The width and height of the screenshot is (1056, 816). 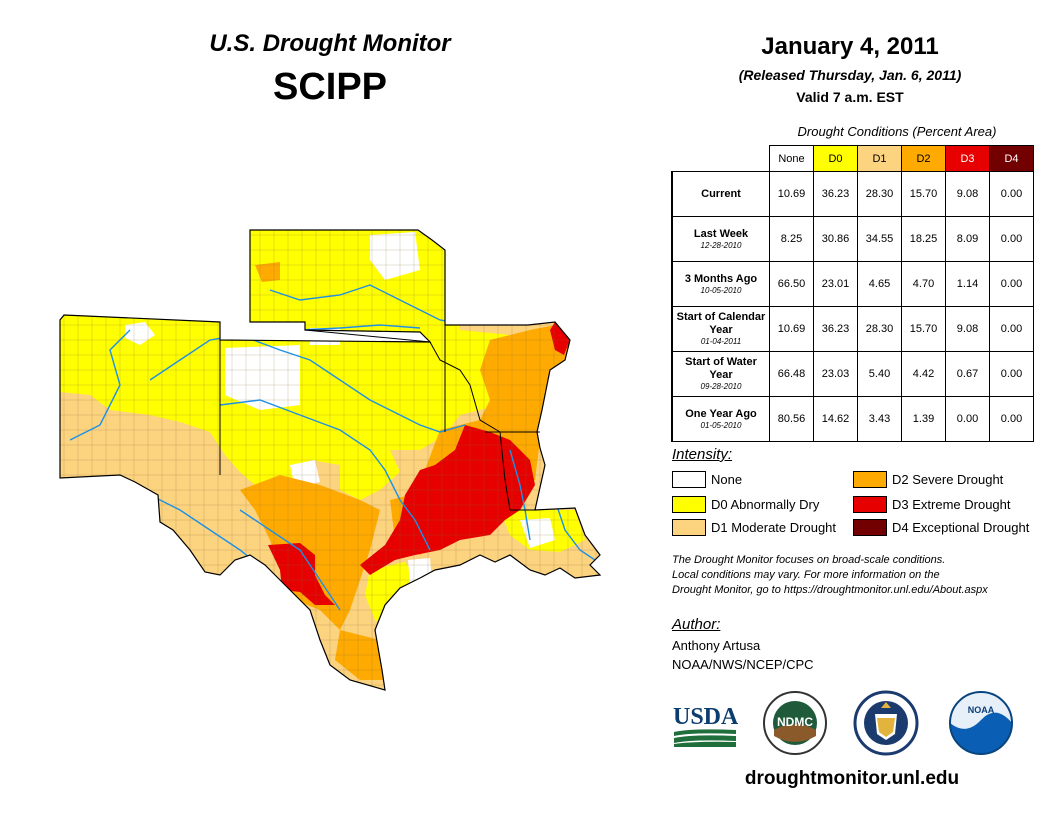 I want to click on row-label: One Year Ago 01-05-2010, so click(x=720, y=419).